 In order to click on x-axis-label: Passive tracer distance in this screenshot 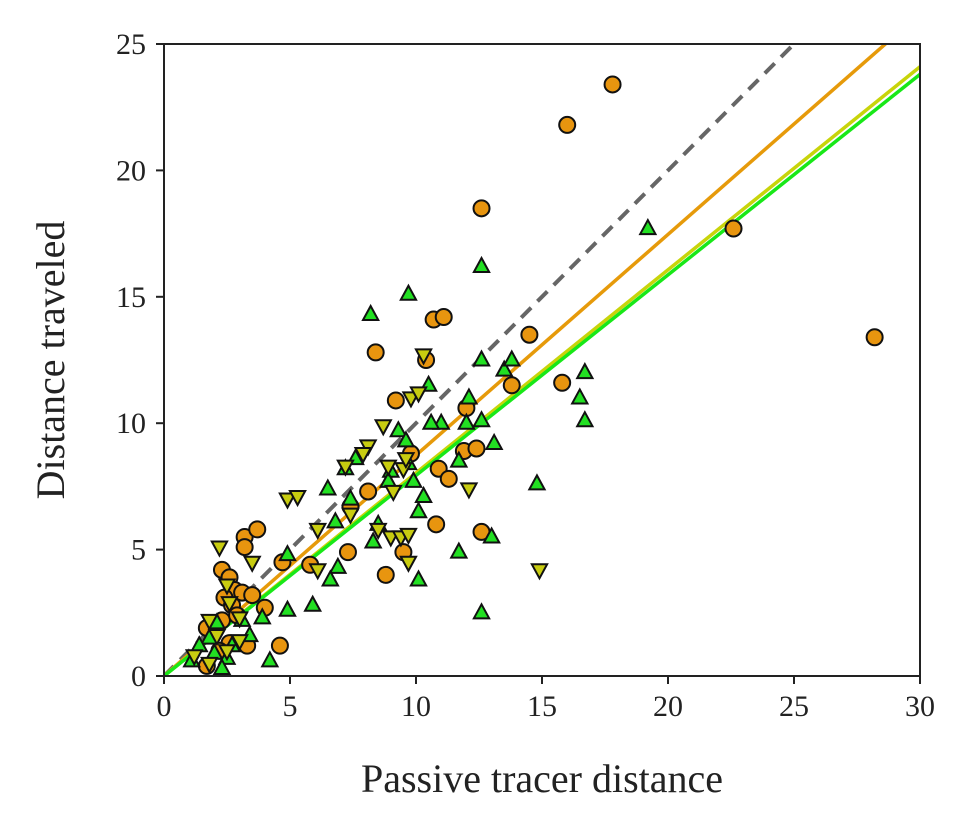, I will do `click(542, 778)`.